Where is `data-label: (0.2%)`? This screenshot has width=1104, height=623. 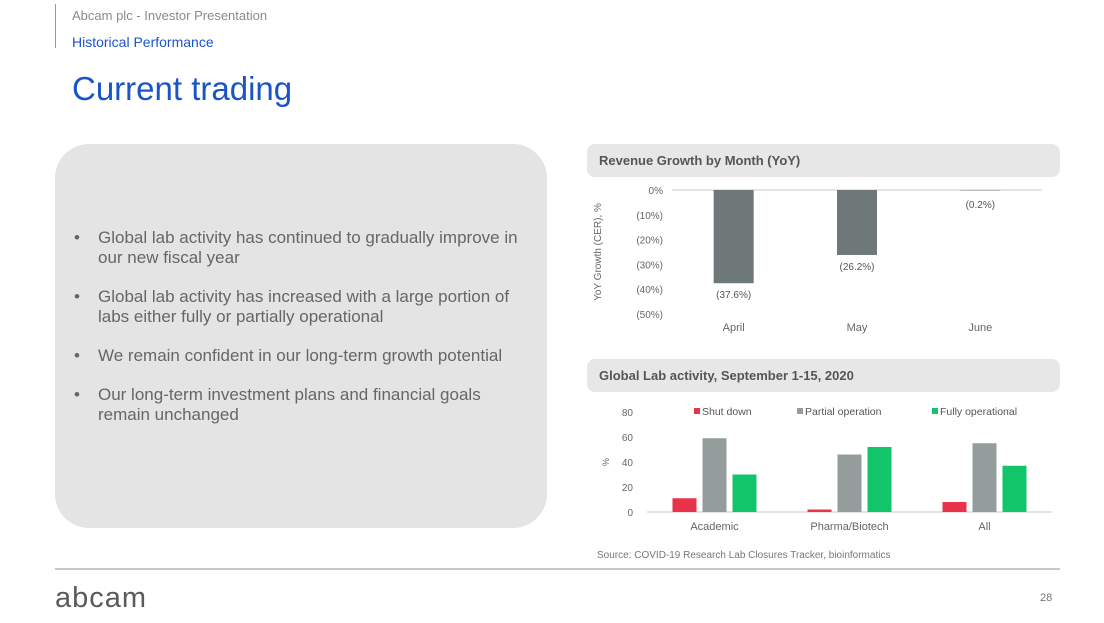
data-label: (0.2%) is located at coordinates (980, 205).